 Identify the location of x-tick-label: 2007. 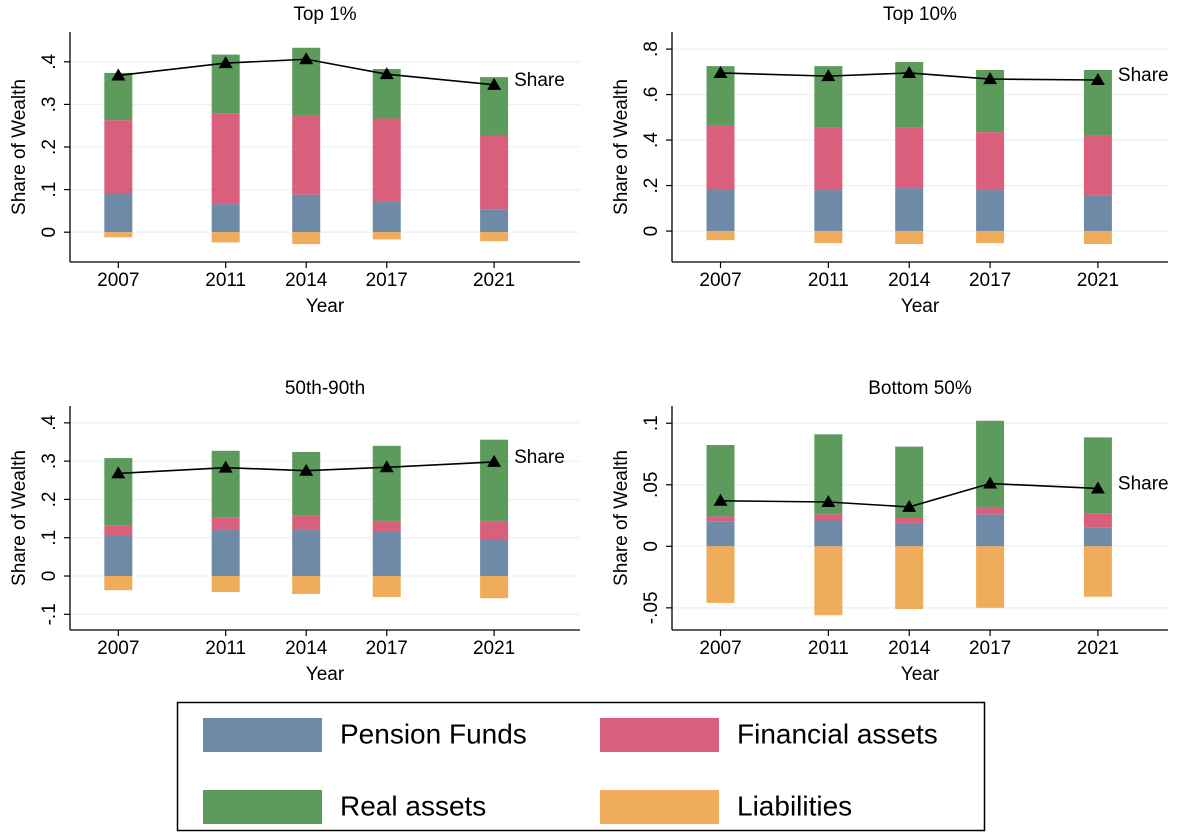
(118, 648).